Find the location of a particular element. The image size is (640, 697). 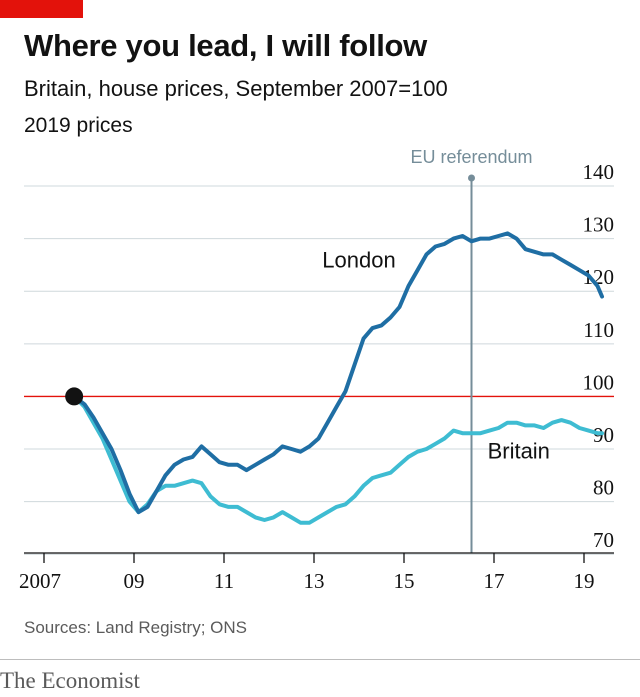

x-tick-label-2011: 11 is located at coordinates (224, 581).